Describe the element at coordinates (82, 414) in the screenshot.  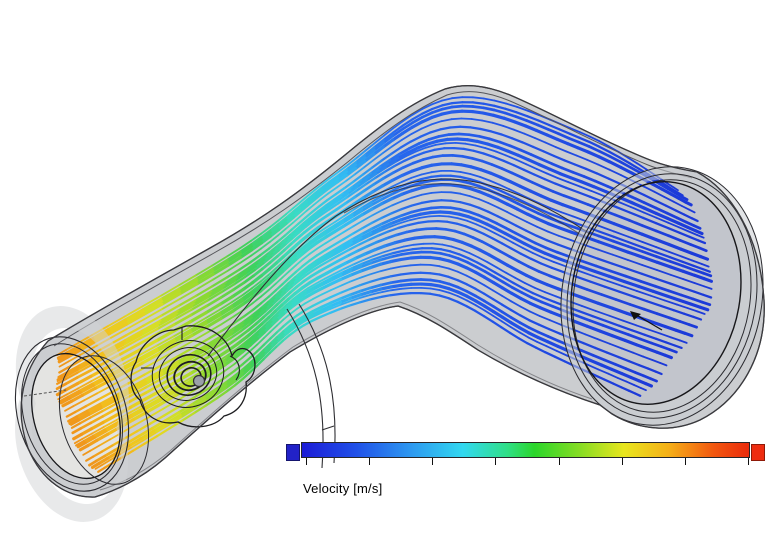
I see `outlet-rings` at that location.